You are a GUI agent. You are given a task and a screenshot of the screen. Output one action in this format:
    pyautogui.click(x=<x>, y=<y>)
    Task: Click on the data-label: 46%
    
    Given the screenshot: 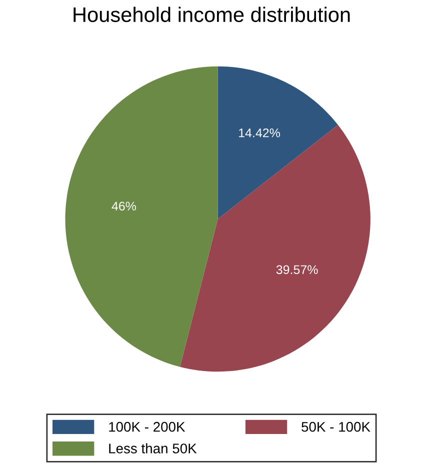 What is the action you would take?
    pyautogui.click(x=124, y=206)
    